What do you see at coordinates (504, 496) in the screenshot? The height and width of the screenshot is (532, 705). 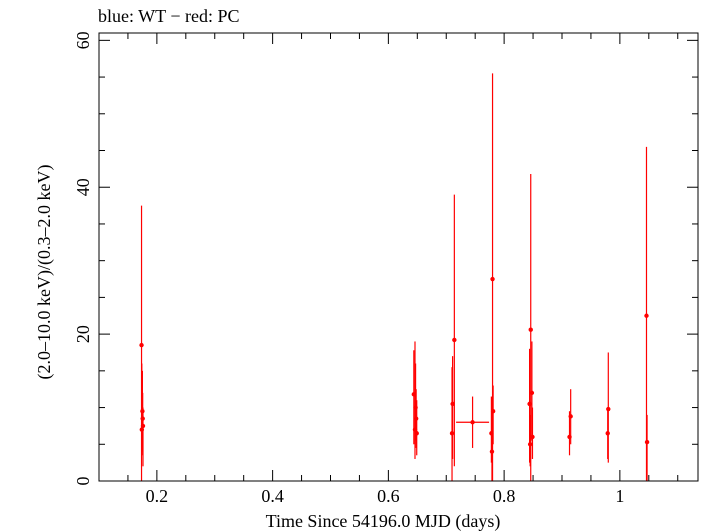 I see `x-tick-label: 0.8` at bounding box center [504, 496].